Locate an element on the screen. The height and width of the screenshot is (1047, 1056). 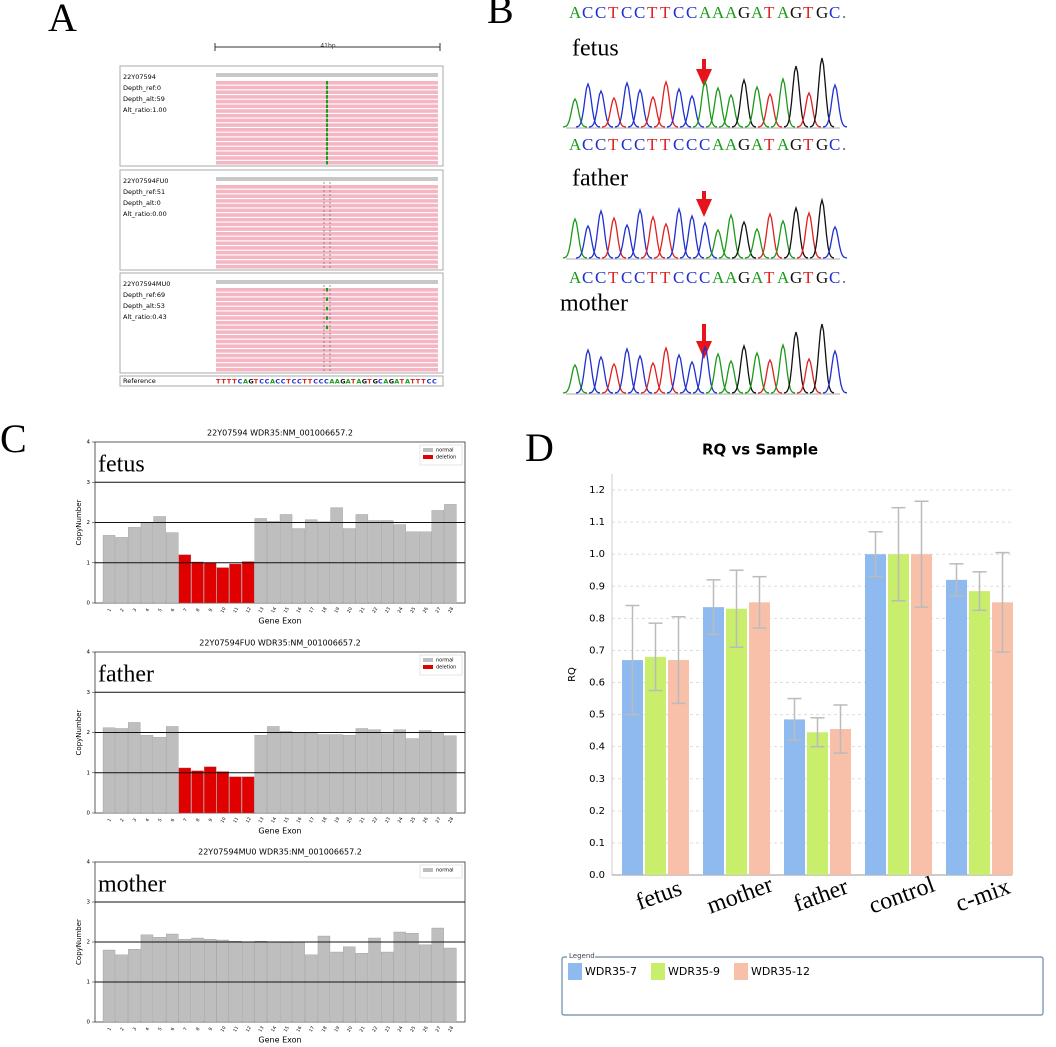
x-axis-label: Gene Exon is located at coordinates (279, 1040).